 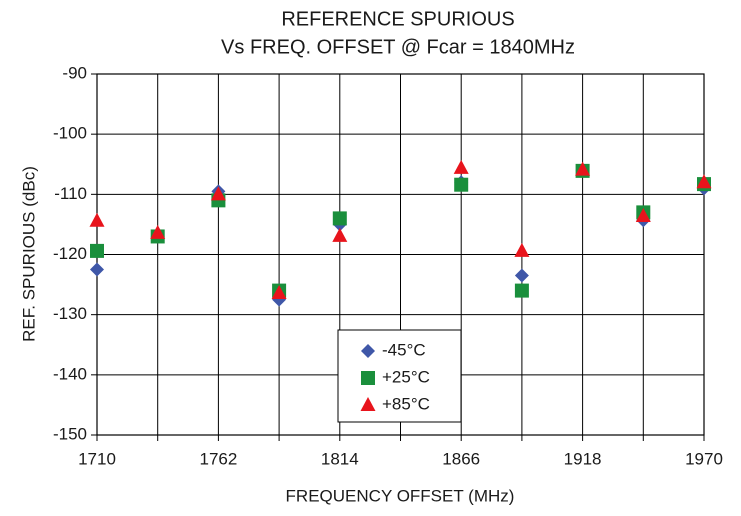 What do you see at coordinates (28, 254) in the screenshot?
I see `y-axis-label: REF. SPURIOUS (dBc)` at bounding box center [28, 254].